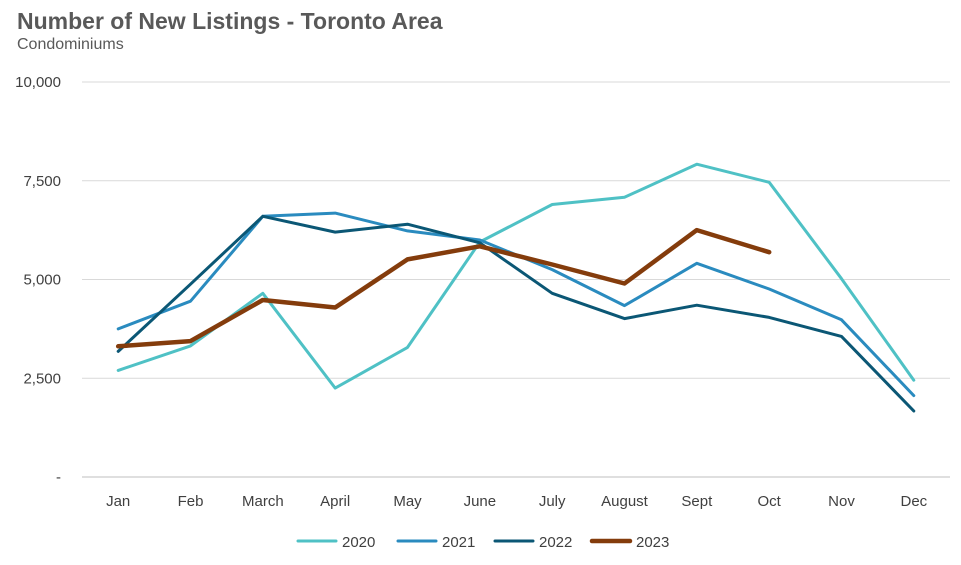 The height and width of the screenshot is (565, 961). I want to click on x-tick-label: Oct, so click(769, 501).